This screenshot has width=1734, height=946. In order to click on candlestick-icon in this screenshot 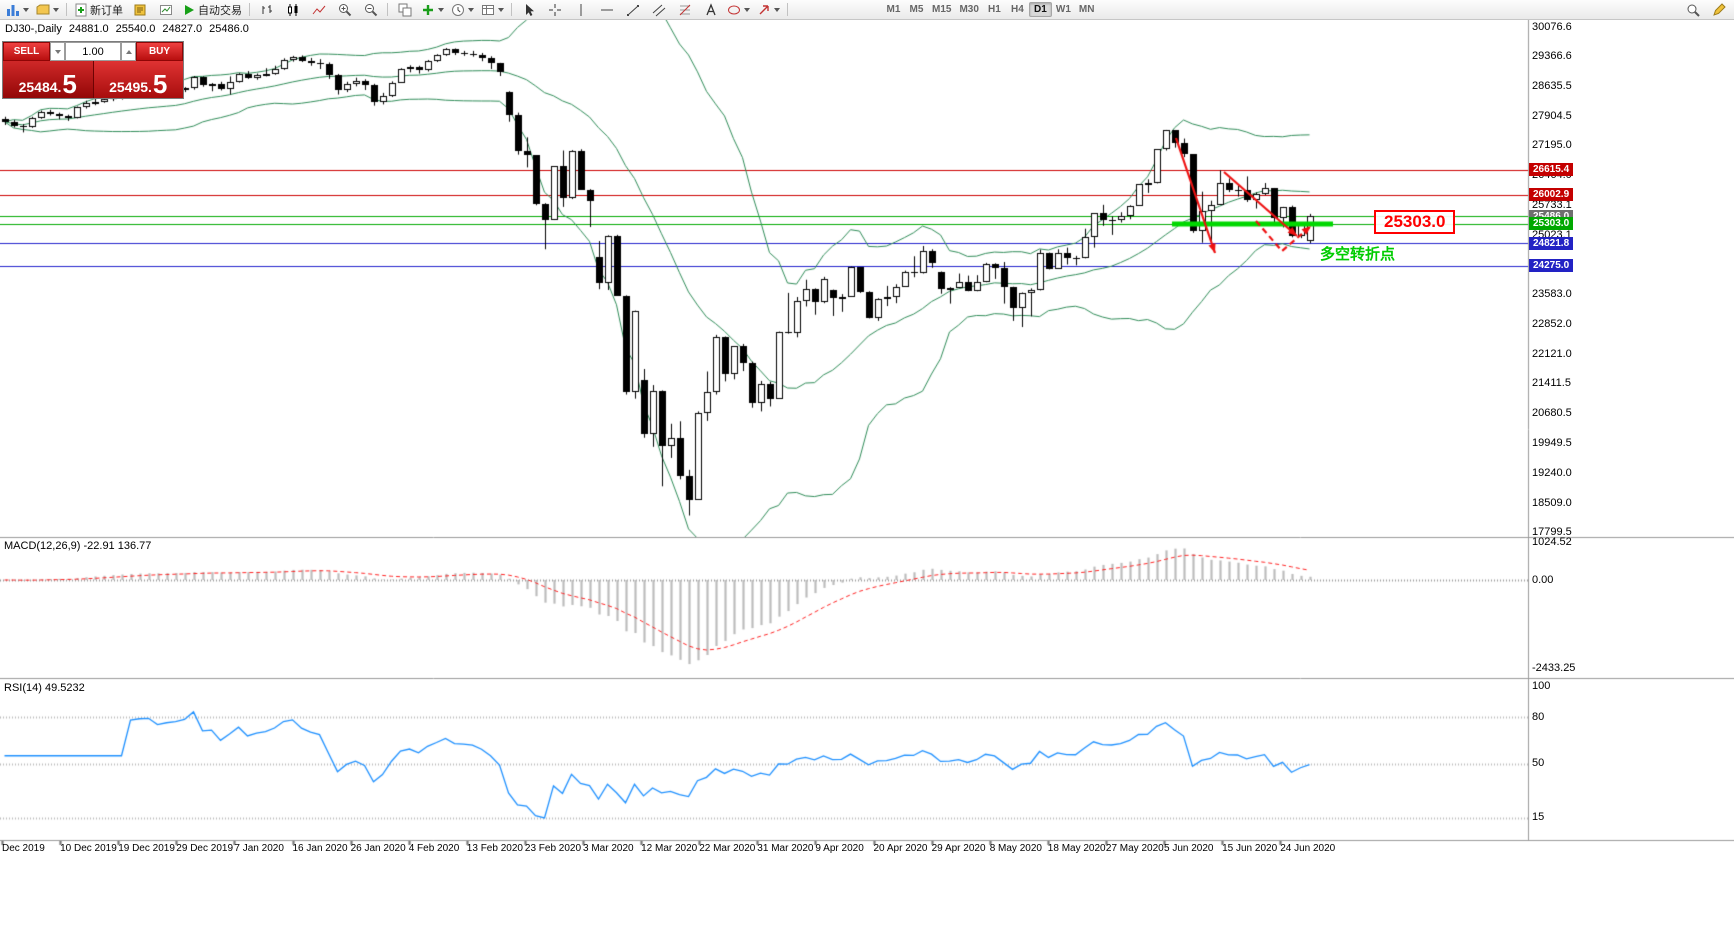, I will do `click(292, 9)`.